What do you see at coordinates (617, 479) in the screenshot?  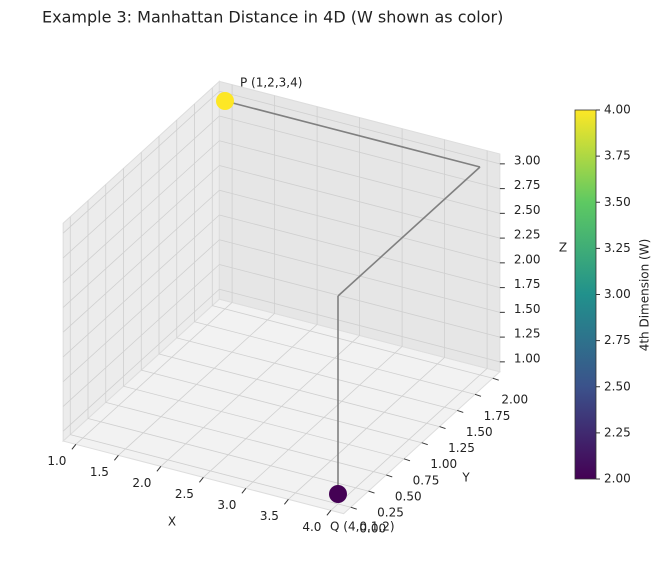 I see `colorbar-tick-label: 2.00` at bounding box center [617, 479].